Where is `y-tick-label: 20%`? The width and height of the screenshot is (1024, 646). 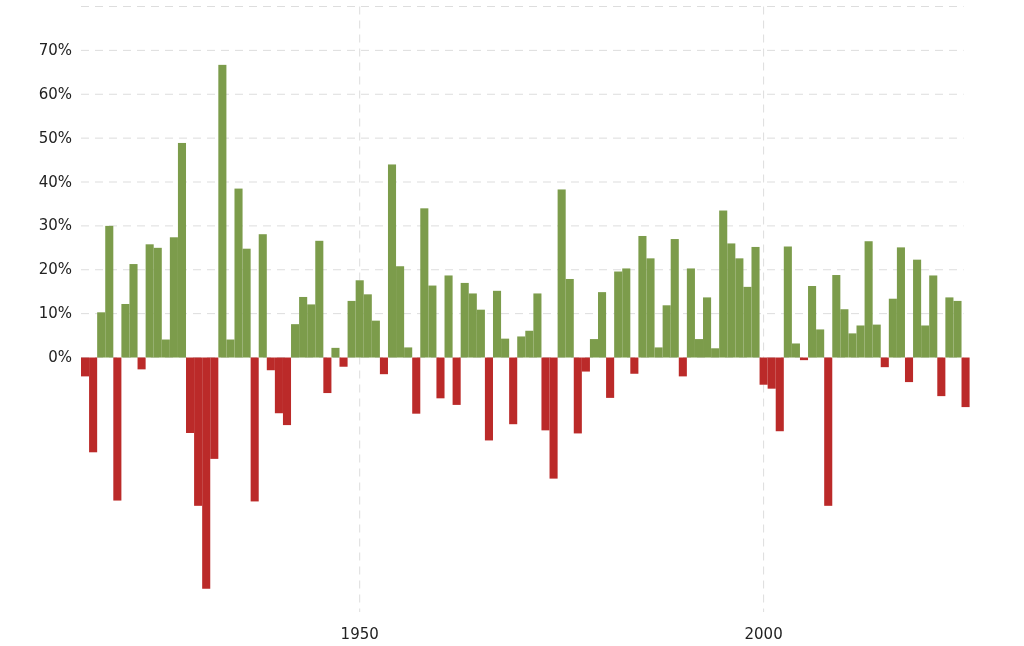 y-tick-label: 20% is located at coordinates (55, 269).